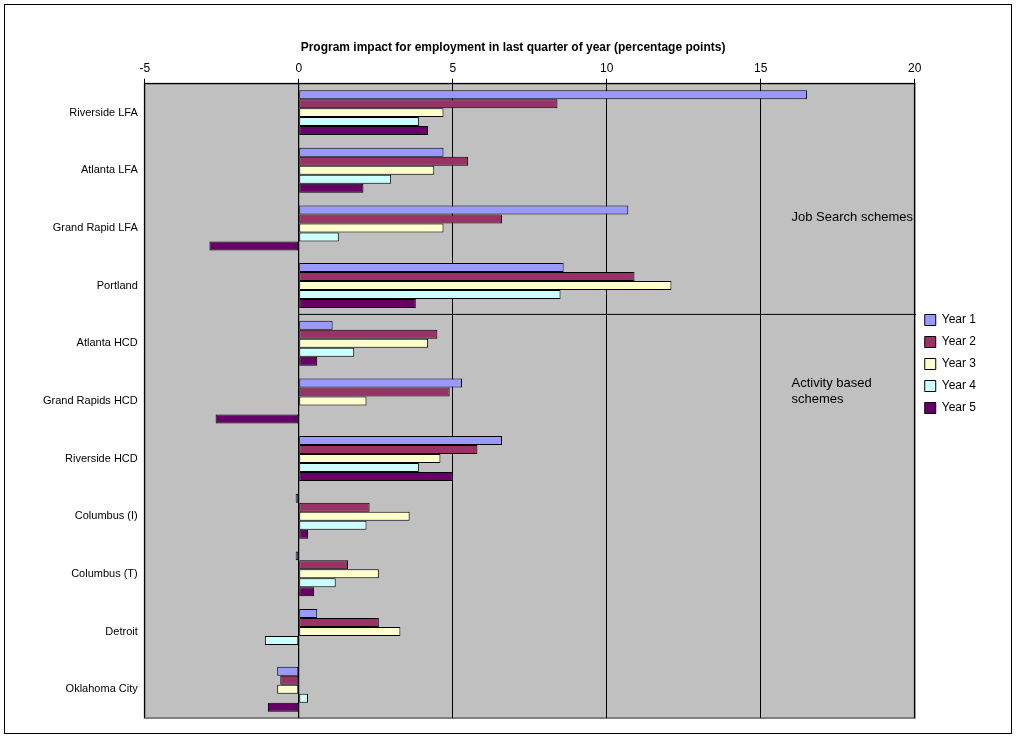 Image resolution: width=1016 pixels, height=738 pixels. I want to click on y-tick-label: Riverside HCD, so click(101, 457).